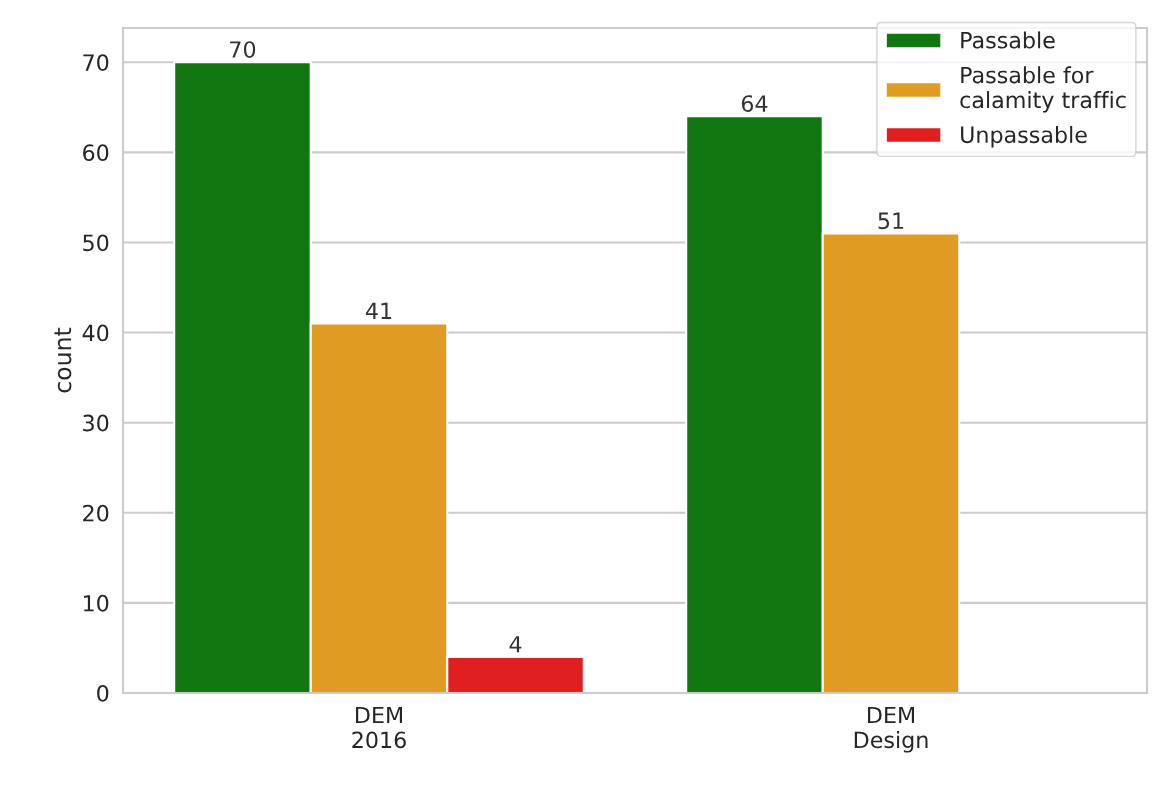  What do you see at coordinates (515, 644) in the screenshot?
I see `data-label: 4` at bounding box center [515, 644].